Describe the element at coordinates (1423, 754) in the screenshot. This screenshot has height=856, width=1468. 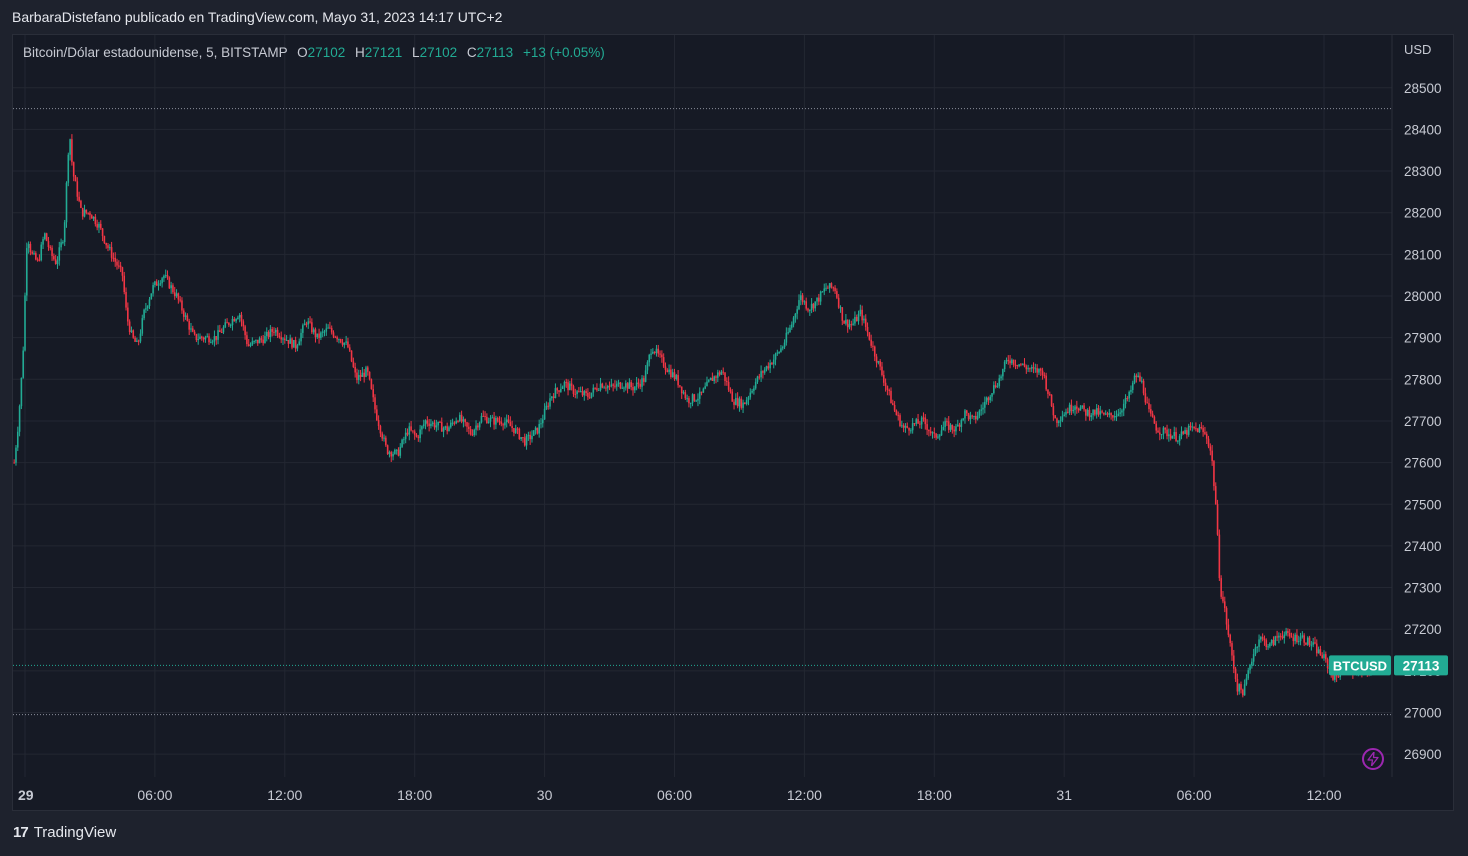
I see `y-tick-label: 26900` at that location.